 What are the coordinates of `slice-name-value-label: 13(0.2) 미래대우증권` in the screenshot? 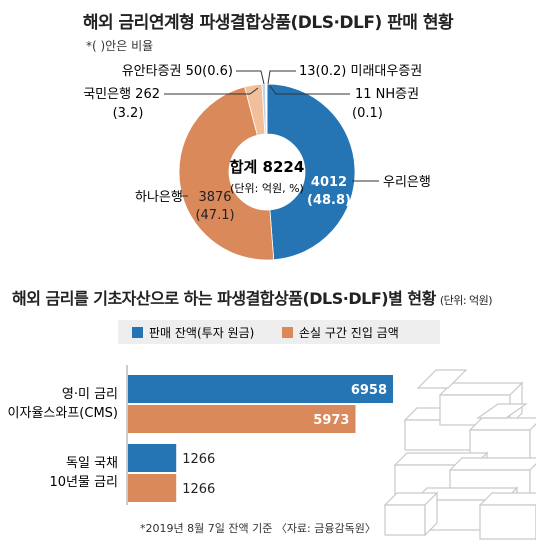 It's located at (360, 71).